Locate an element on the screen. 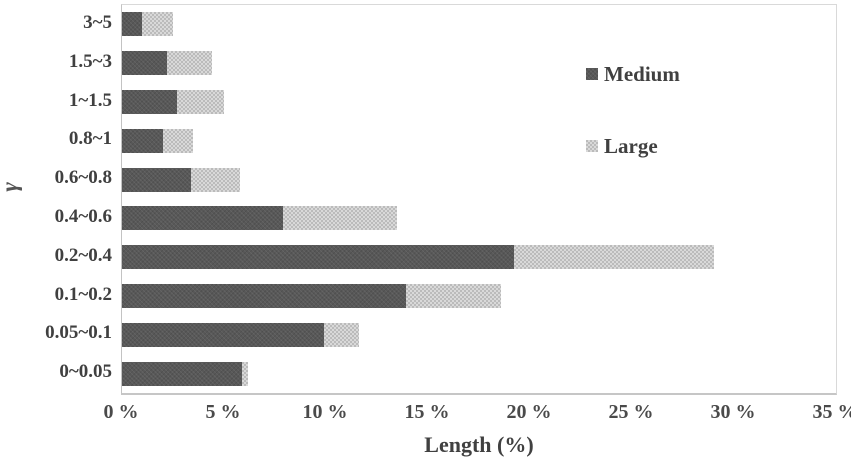 The width and height of the screenshot is (851, 465). legend-label-large: Large is located at coordinates (631, 145).